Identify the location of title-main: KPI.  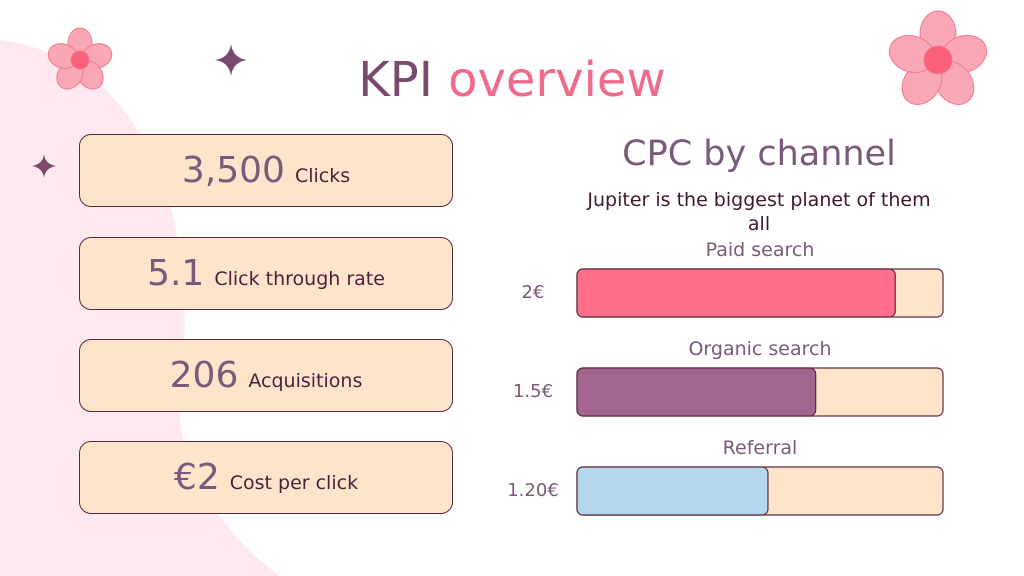
(395, 80).